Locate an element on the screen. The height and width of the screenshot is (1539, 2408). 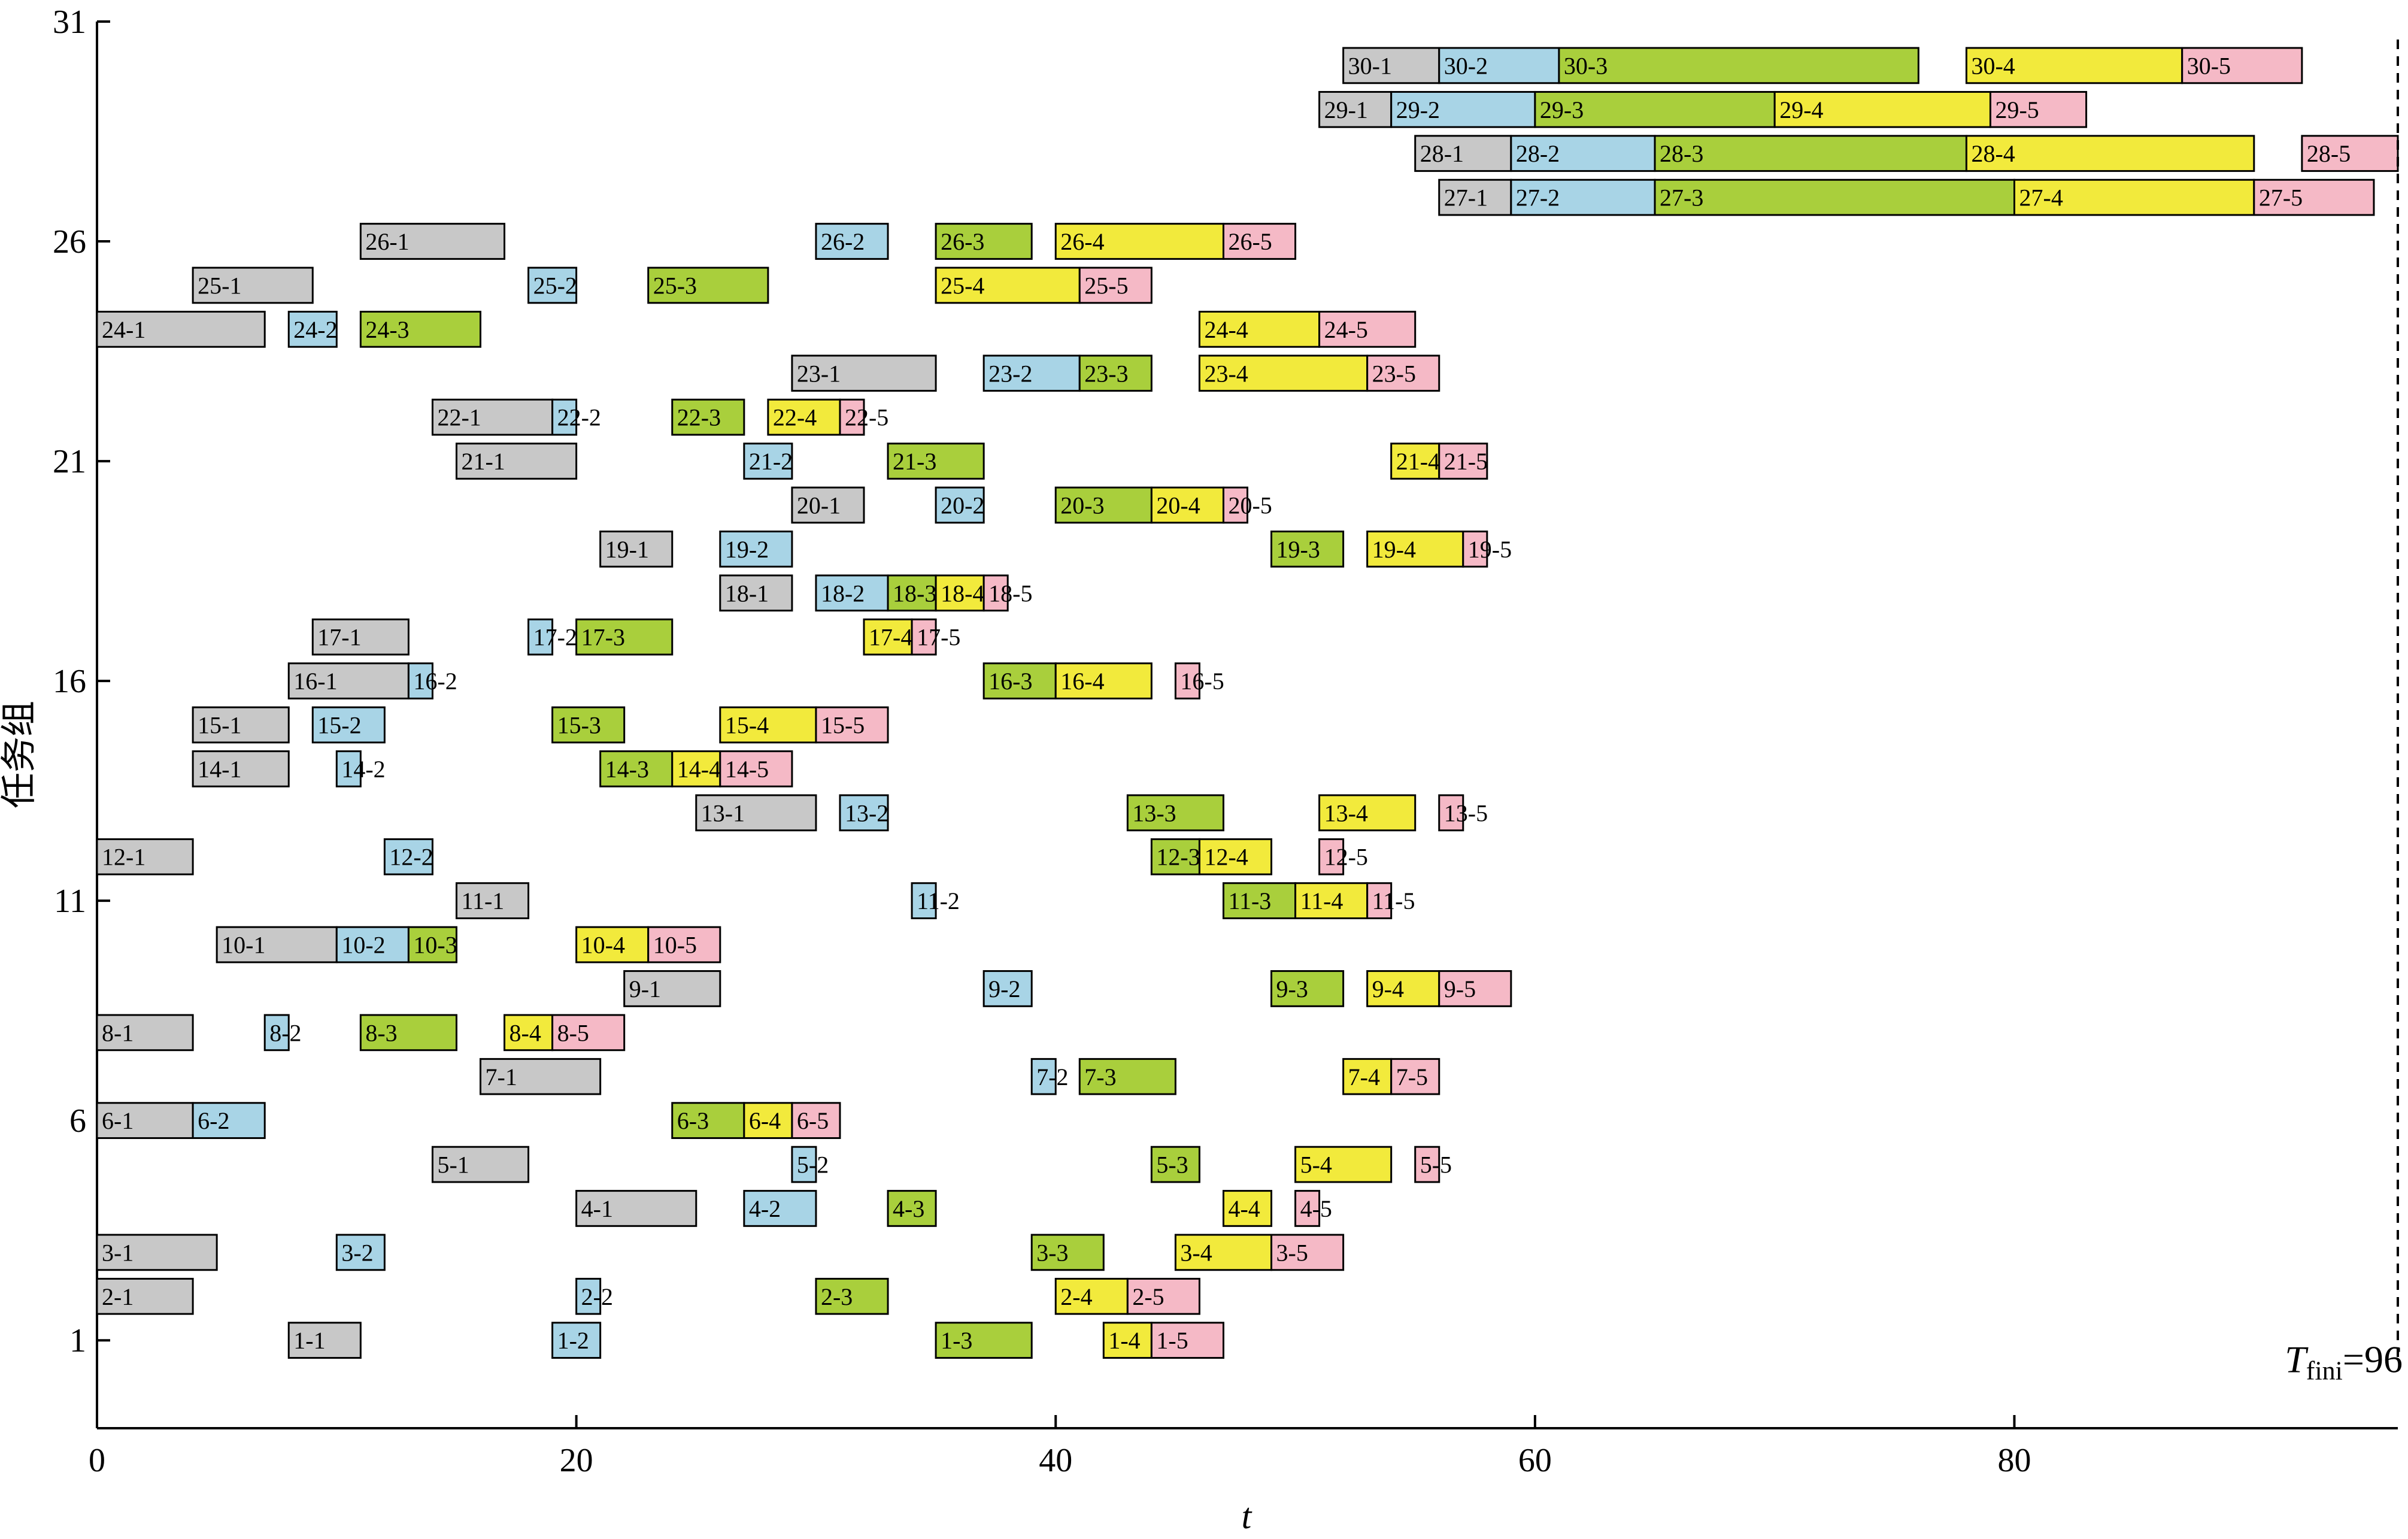
task-bar-label: 4-5 is located at coordinates (1316, 1208).